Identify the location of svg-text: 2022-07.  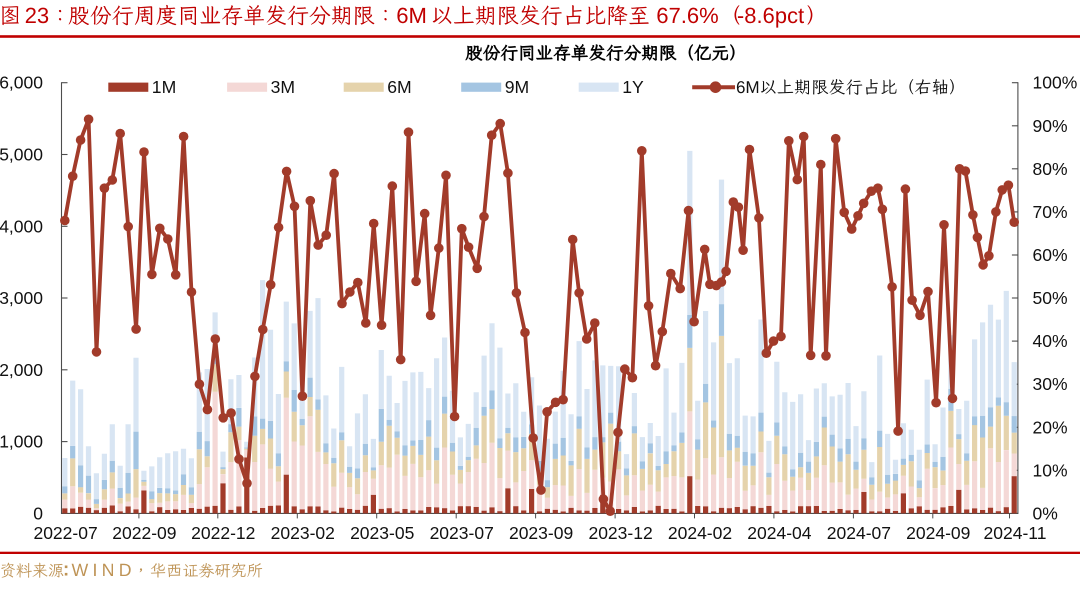
(65, 533).